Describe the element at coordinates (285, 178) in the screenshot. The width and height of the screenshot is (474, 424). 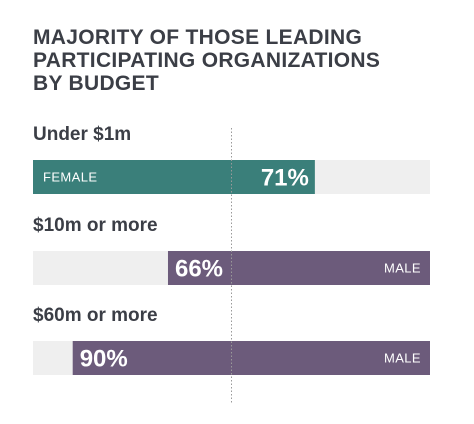
I see `data-label: 71%` at that location.